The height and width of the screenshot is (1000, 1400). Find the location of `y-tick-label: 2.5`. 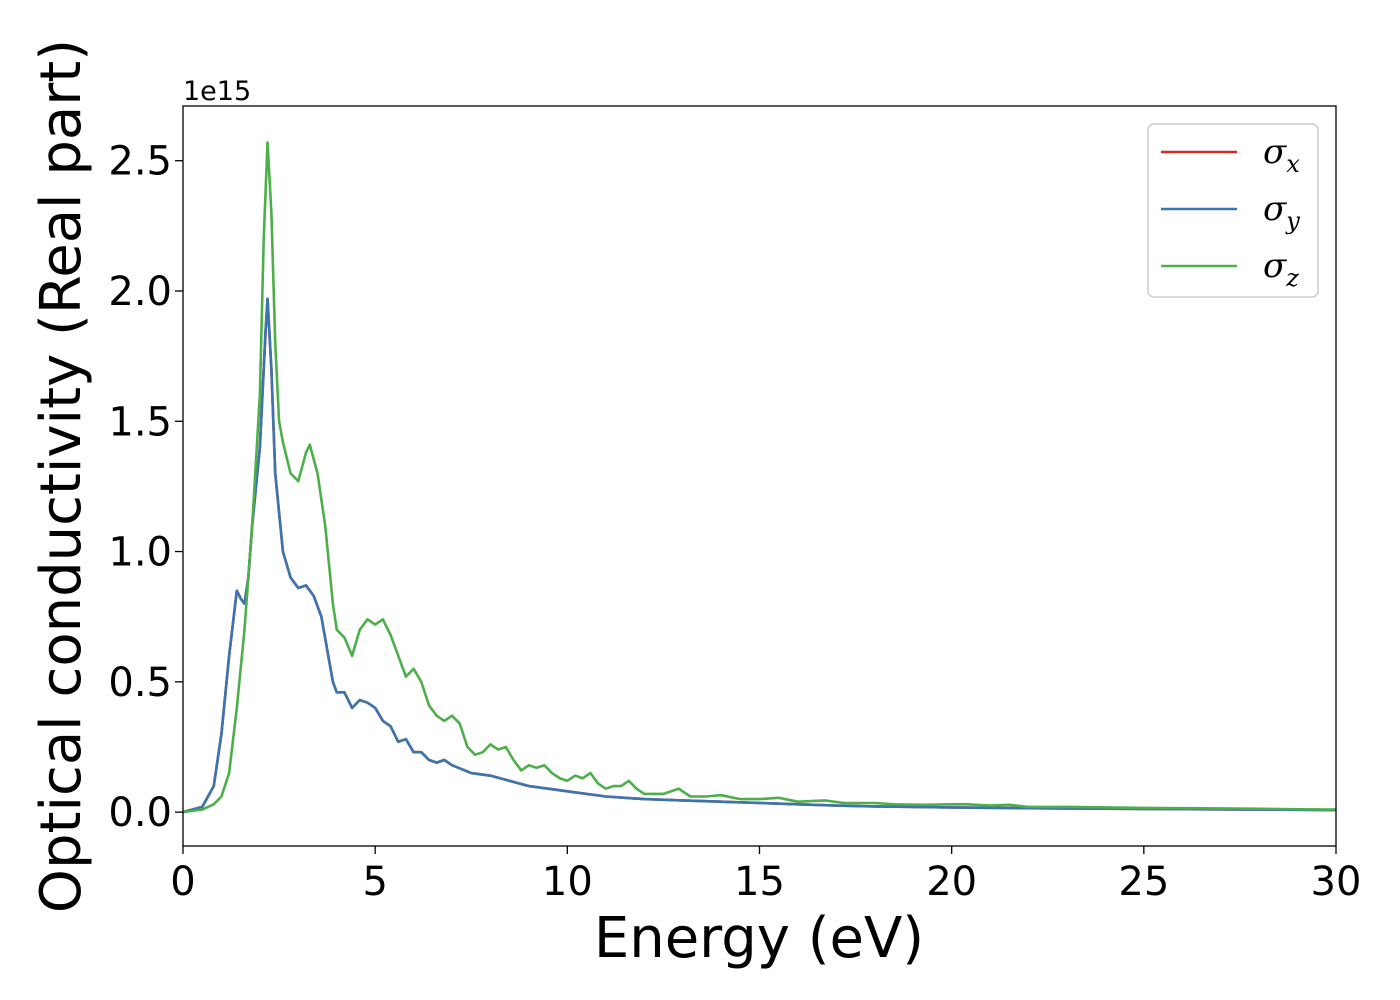

y-tick-label: 2.5 is located at coordinates (140, 162).